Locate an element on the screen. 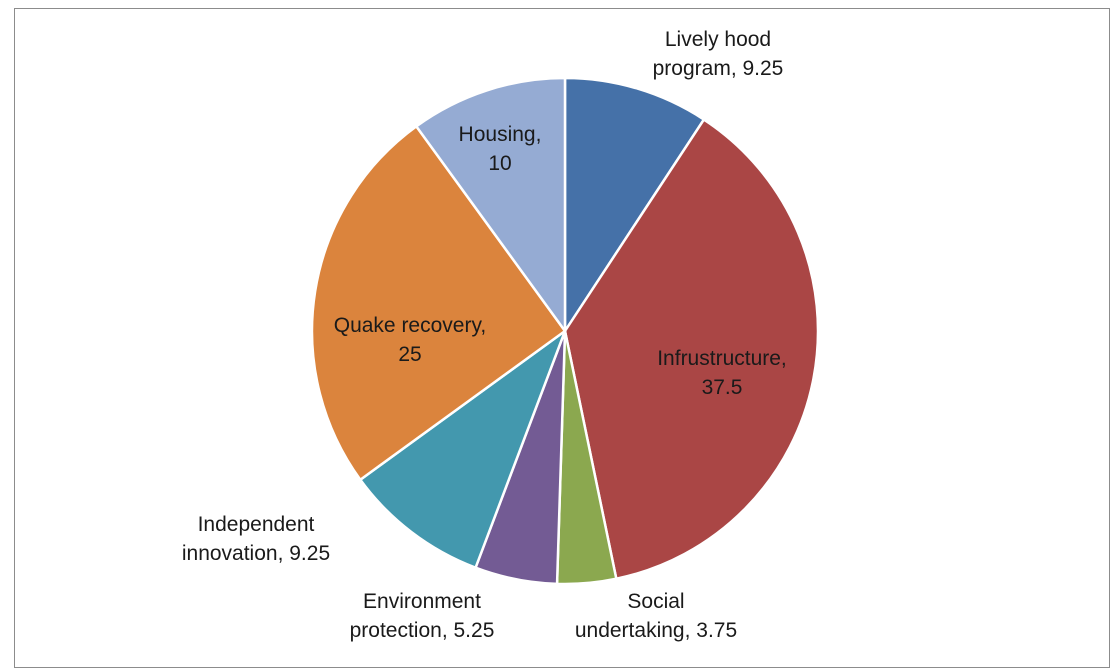  data-label-line: undertaking, 3.75 is located at coordinates (656, 630).